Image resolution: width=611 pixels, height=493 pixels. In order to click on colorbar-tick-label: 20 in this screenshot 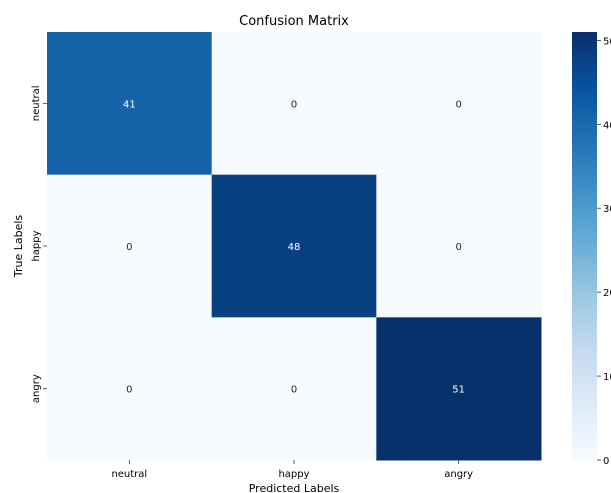, I will do `click(607, 293)`.